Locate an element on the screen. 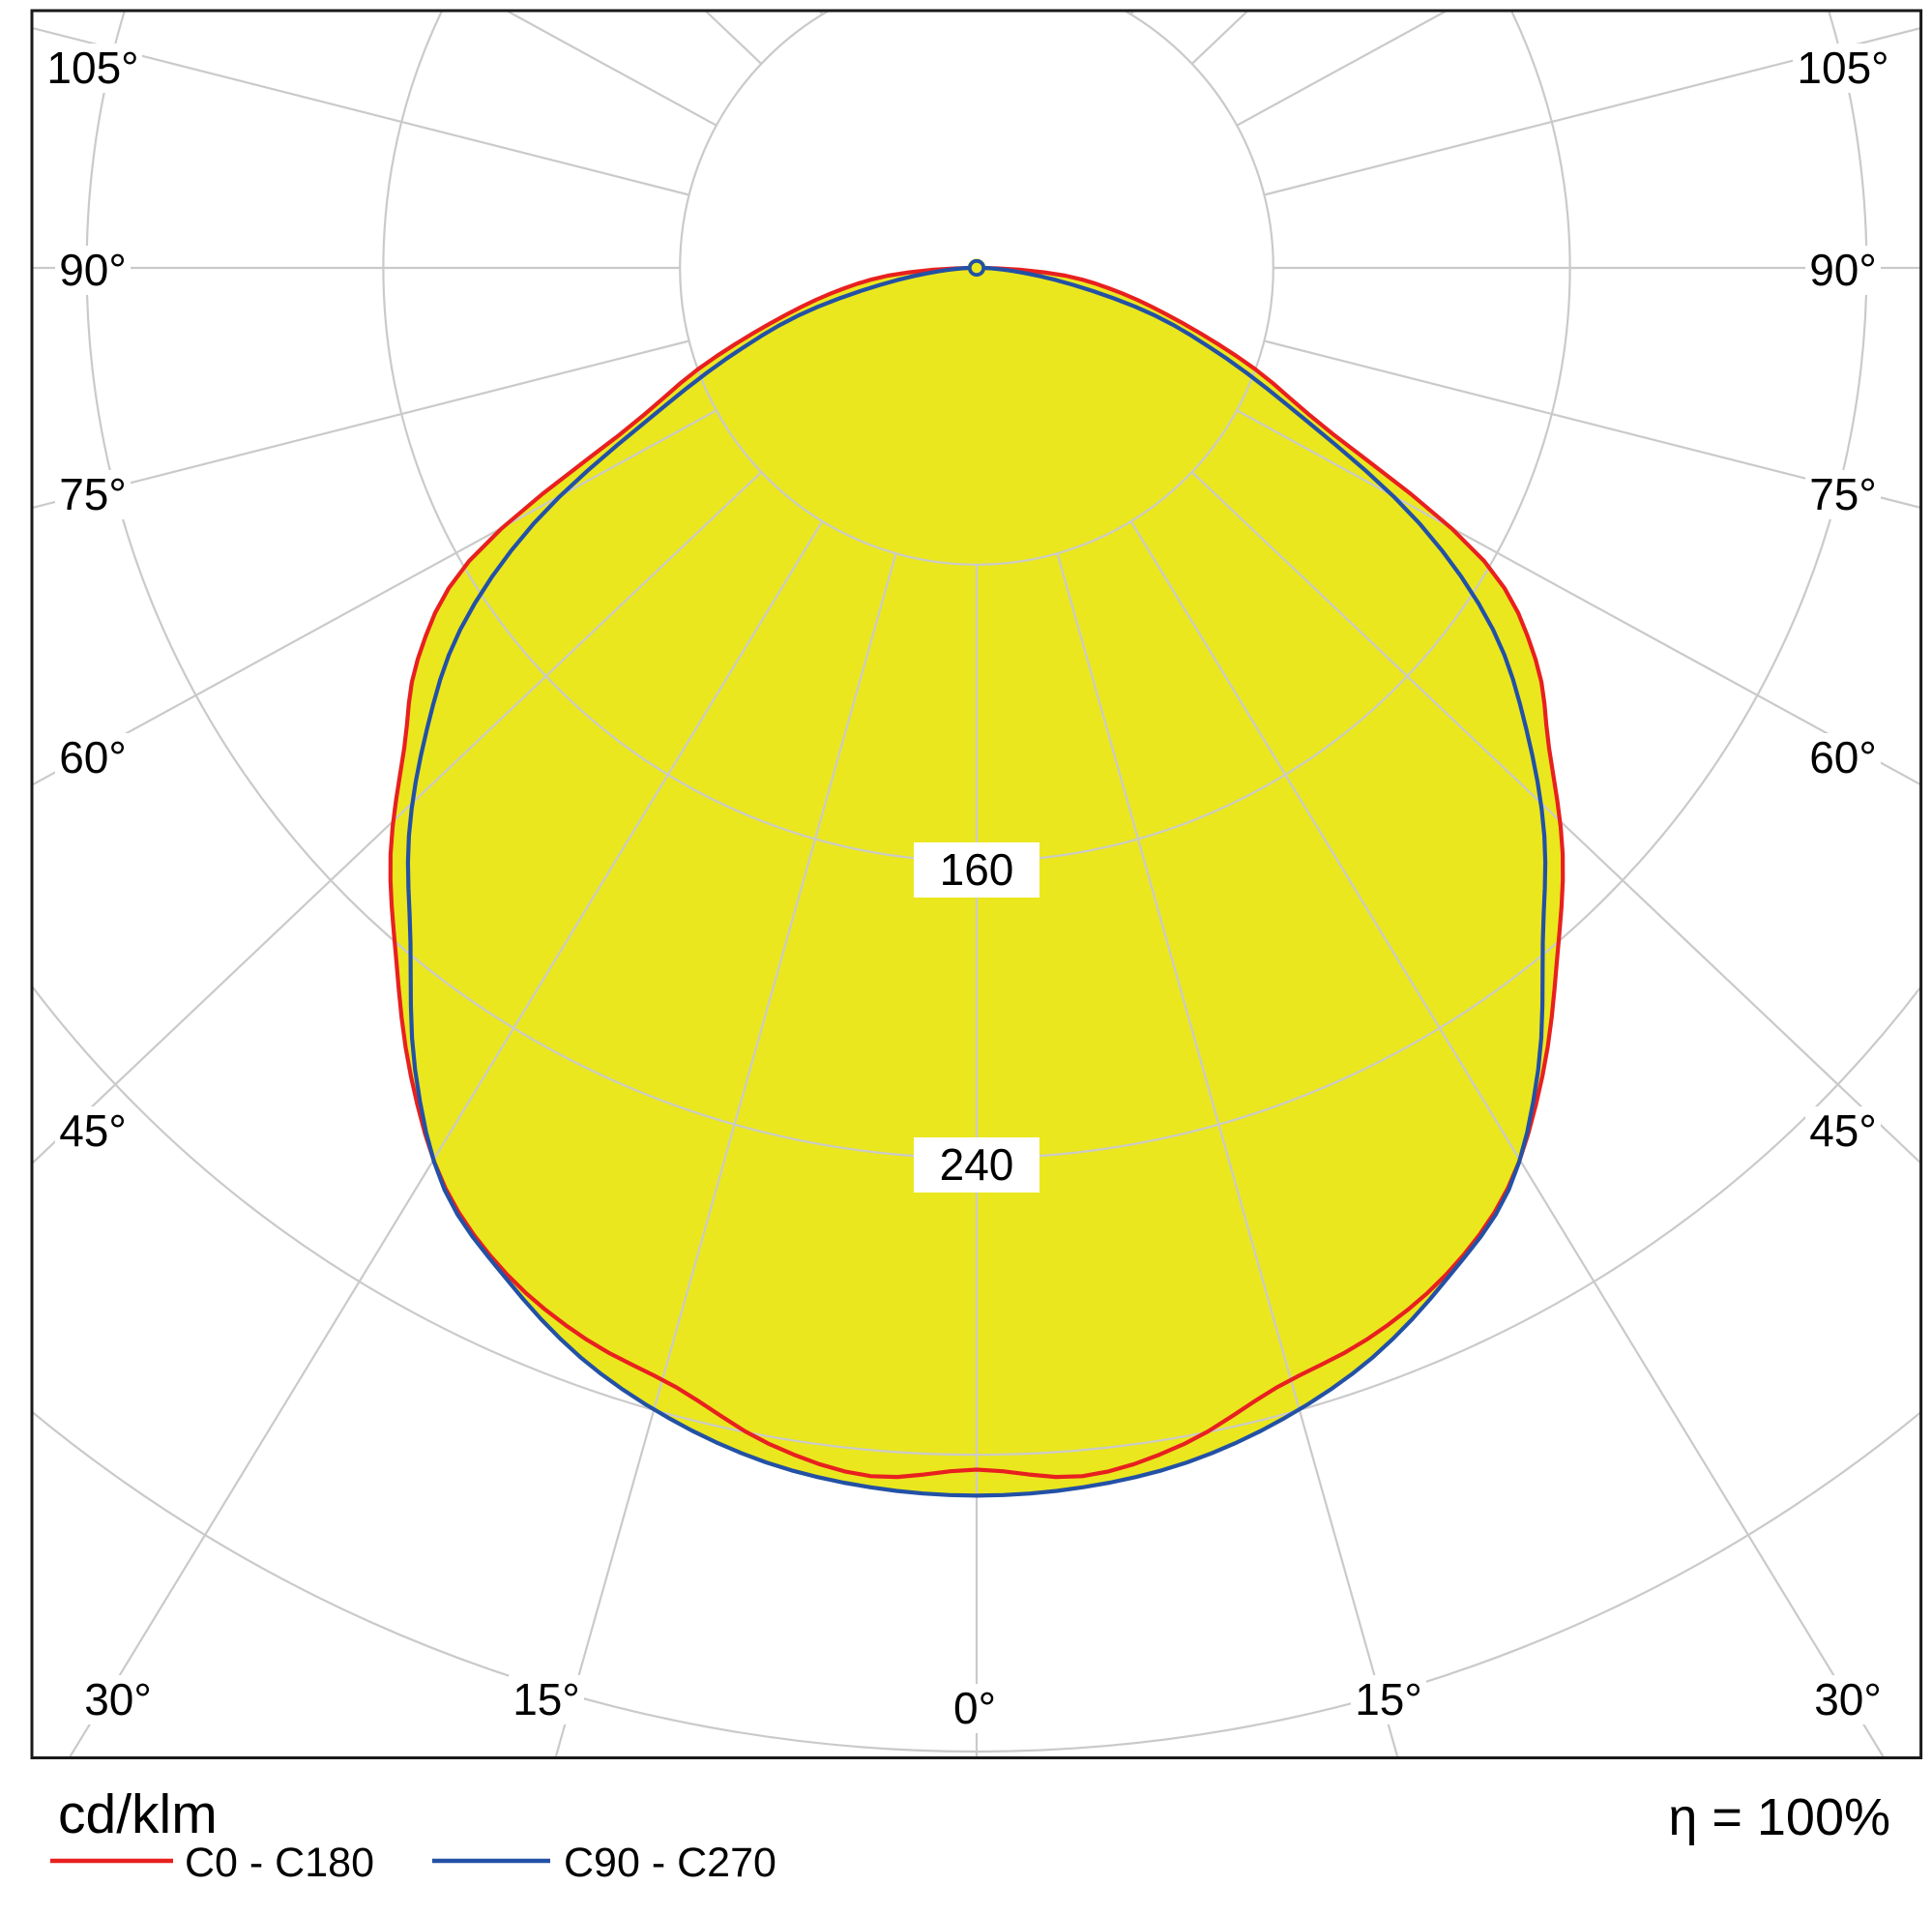 The width and height of the screenshot is (1932, 1915). svg-text: 160 is located at coordinates (977, 869).